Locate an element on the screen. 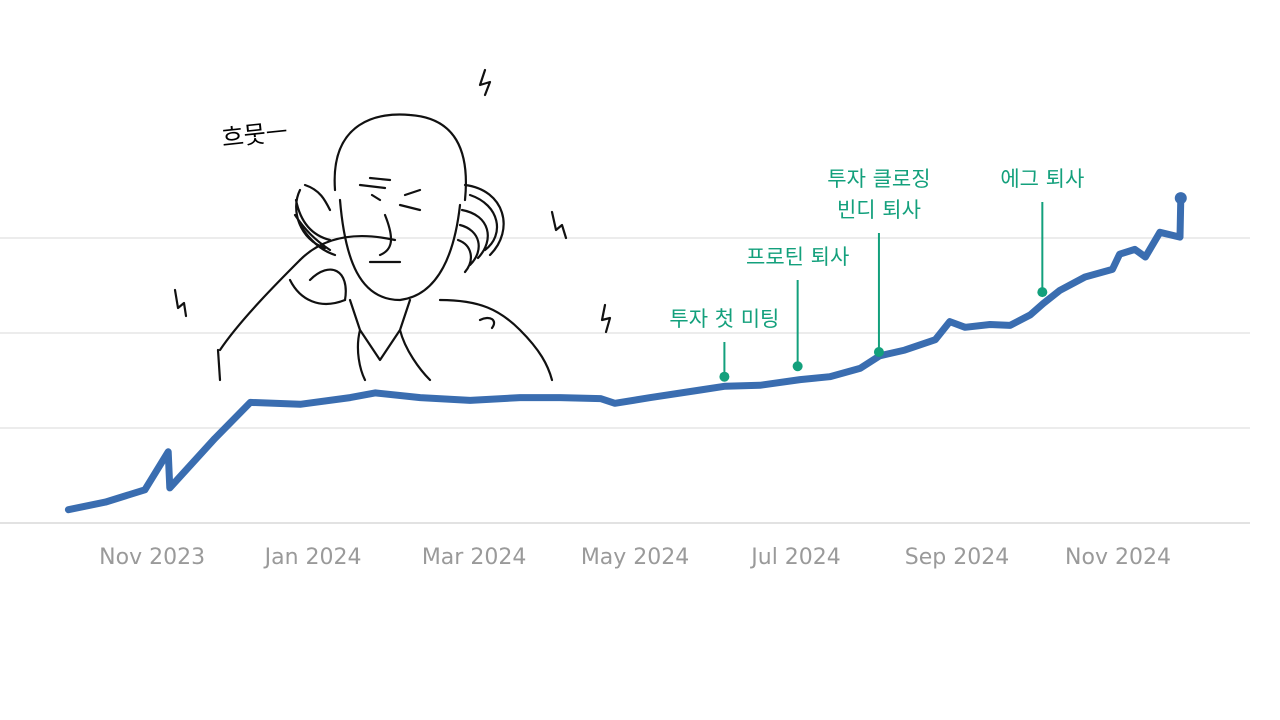 The image size is (1280, 720). annotation-label: 투자 클로징 is located at coordinates (878, 179).